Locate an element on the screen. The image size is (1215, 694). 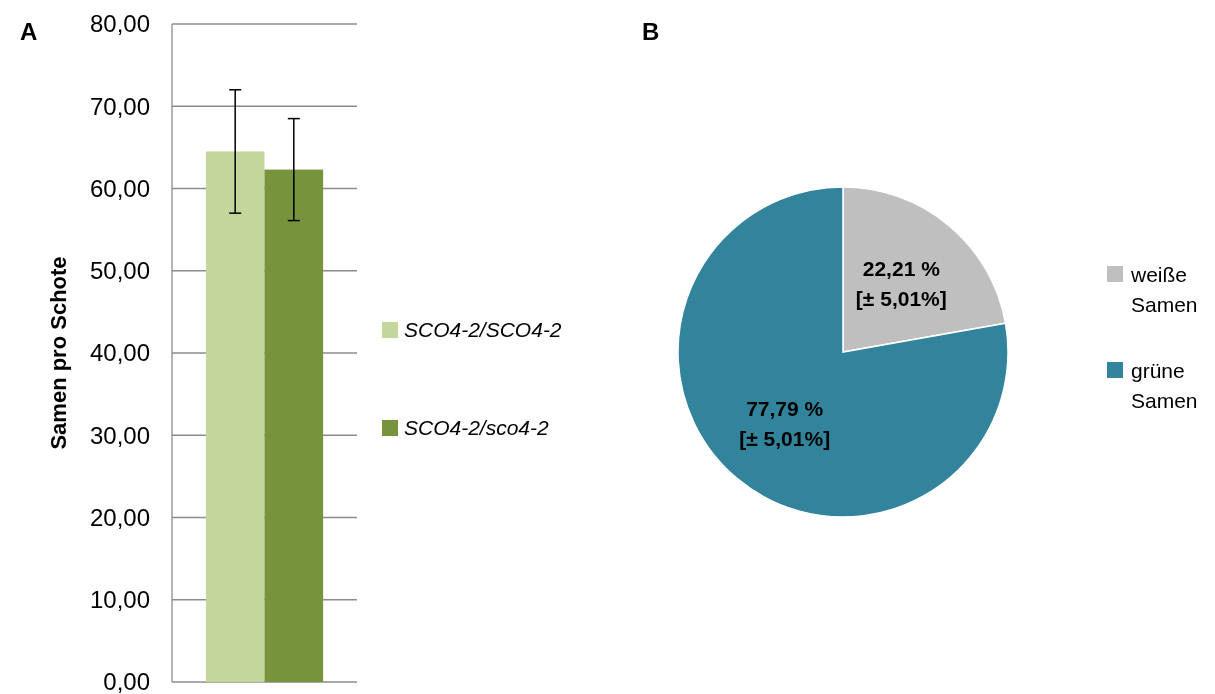
y-tick-label: 60,00 is located at coordinates (119, 188).